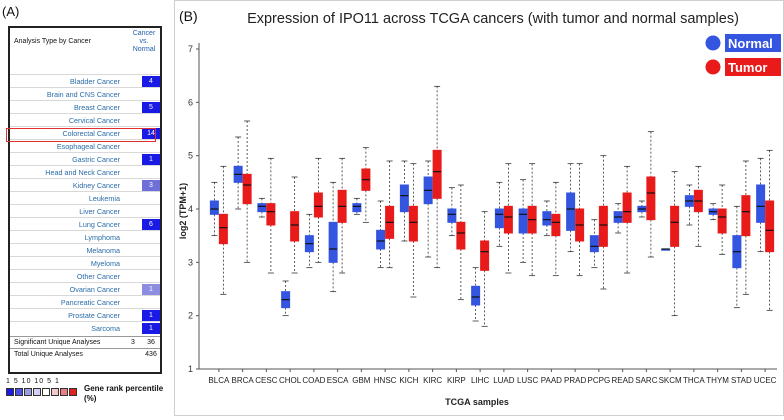 The image size is (784, 420). I want to click on cancer-type-label: Kidney Cancer, so click(96, 185).